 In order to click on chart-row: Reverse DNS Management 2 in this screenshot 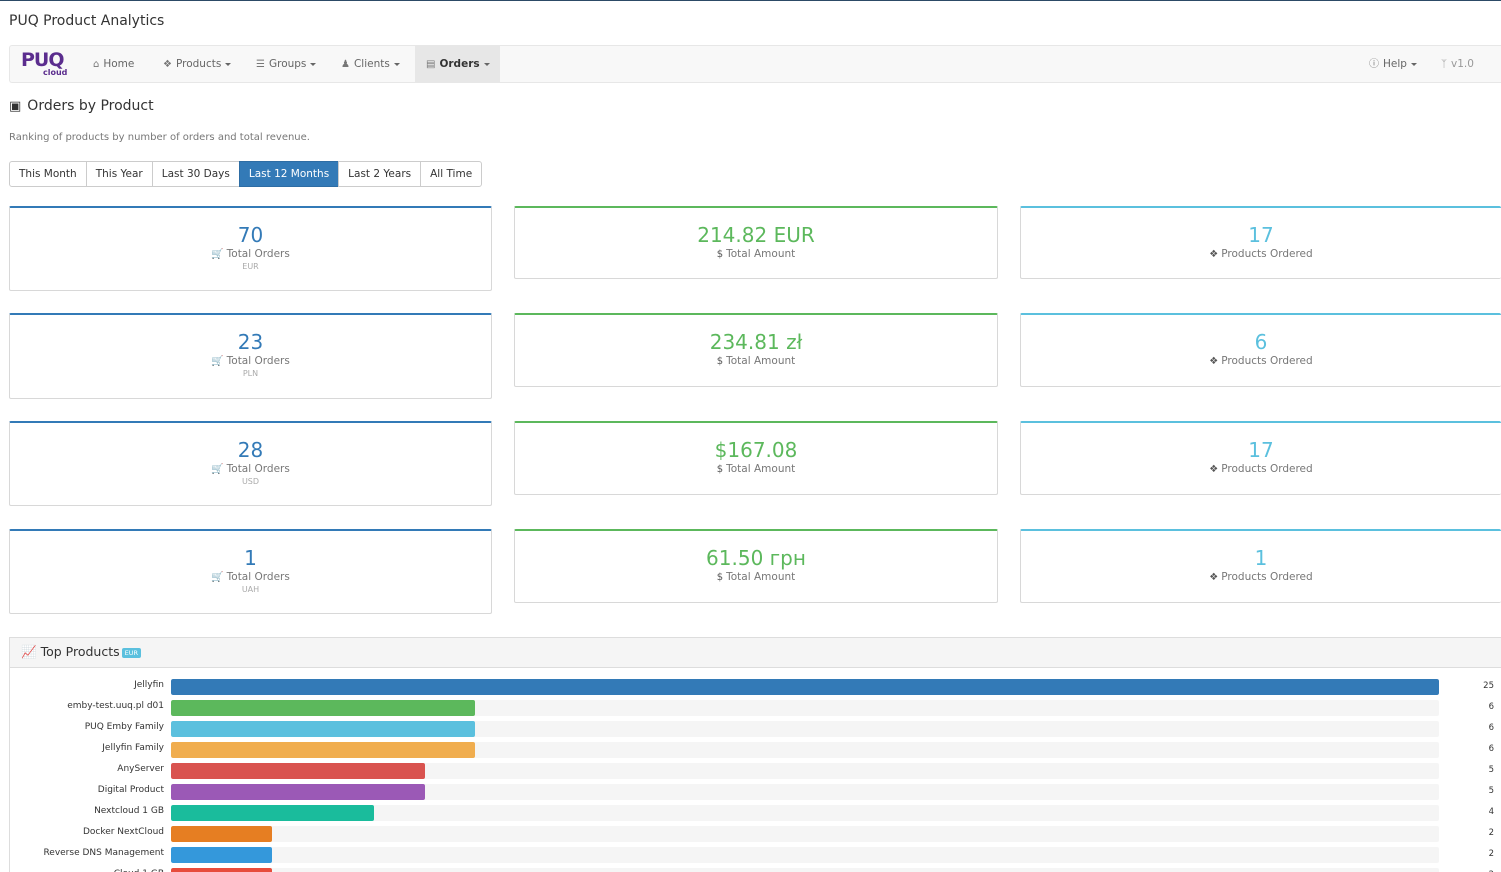, I will do `click(755, 854)`.